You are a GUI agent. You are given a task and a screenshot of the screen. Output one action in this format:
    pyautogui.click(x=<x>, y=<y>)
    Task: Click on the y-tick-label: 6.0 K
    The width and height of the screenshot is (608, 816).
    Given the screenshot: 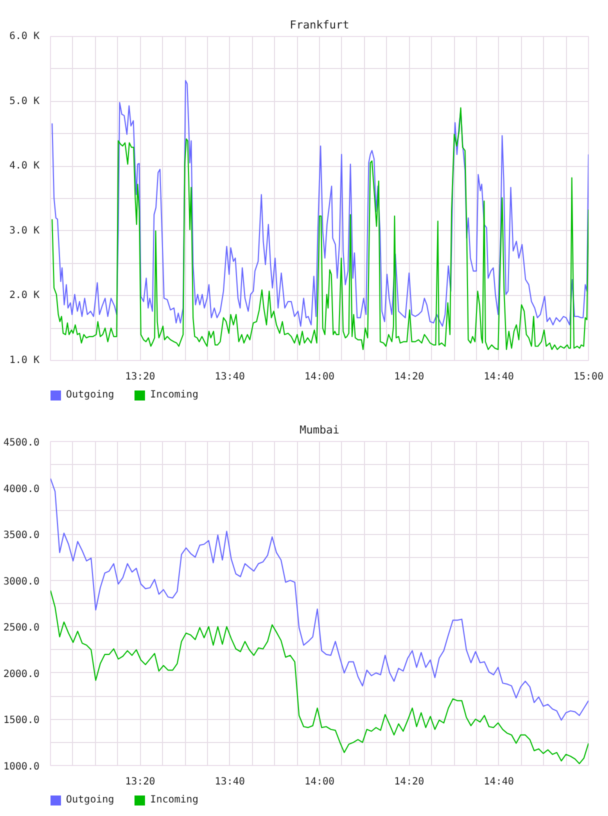 What is the action you would take?
    pyautogui.click(x=24, y=36)
    